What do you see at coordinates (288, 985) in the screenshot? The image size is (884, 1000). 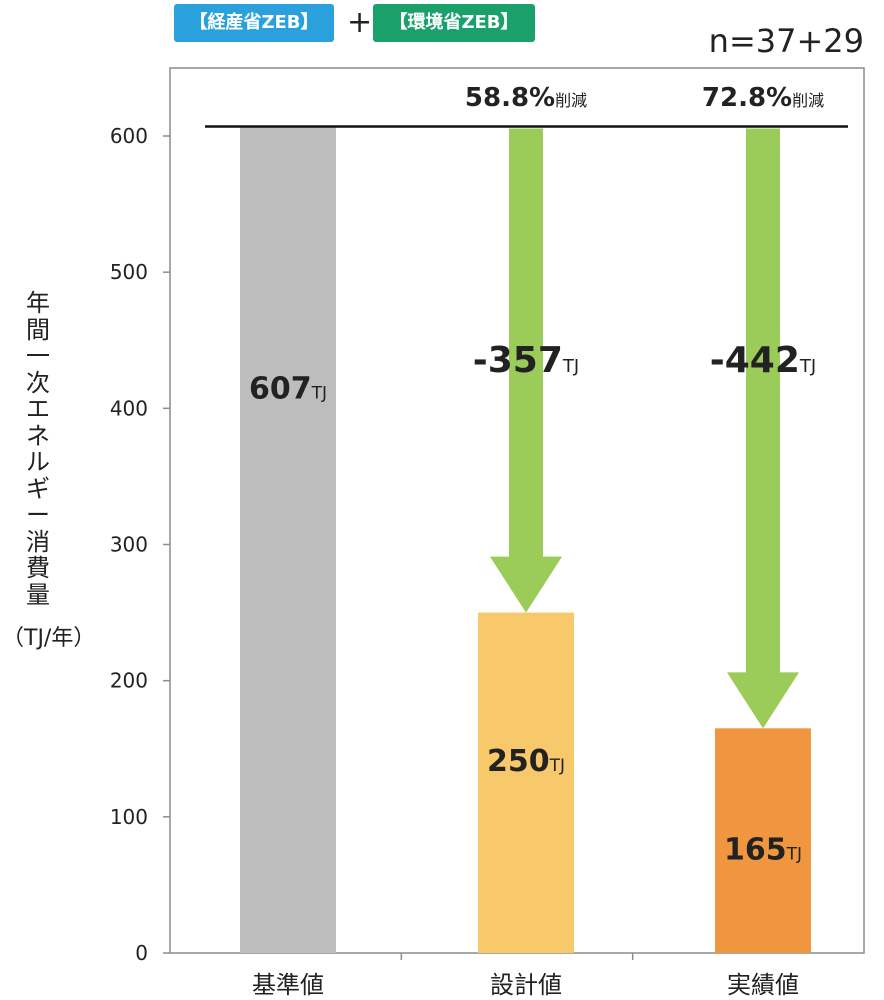 I see `x-category-label: 基準値` at bounding box center [288, 985].